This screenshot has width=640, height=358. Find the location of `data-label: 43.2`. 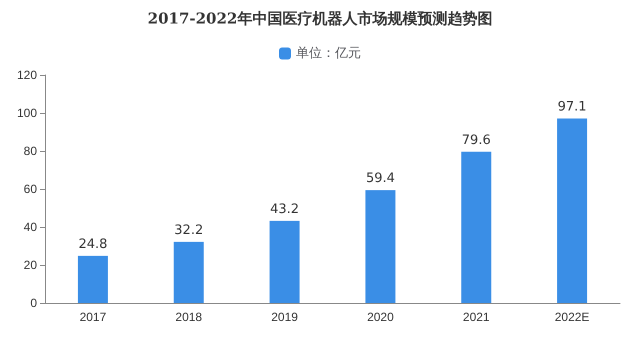

data-label: 43.2 is located at coordinates (285, 209).